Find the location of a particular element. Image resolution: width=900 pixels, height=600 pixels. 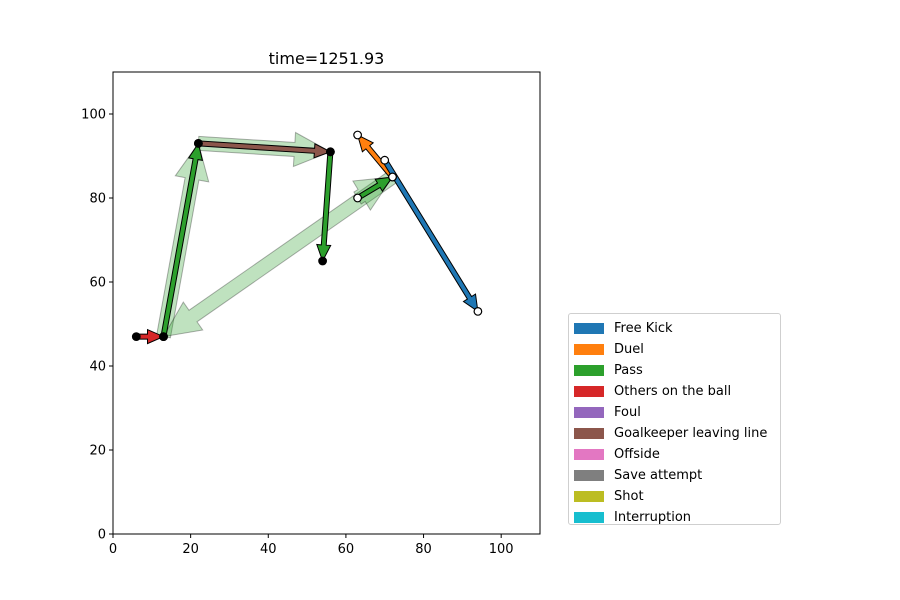

legend-label: Save attempt is located at coordinates (658, 475).